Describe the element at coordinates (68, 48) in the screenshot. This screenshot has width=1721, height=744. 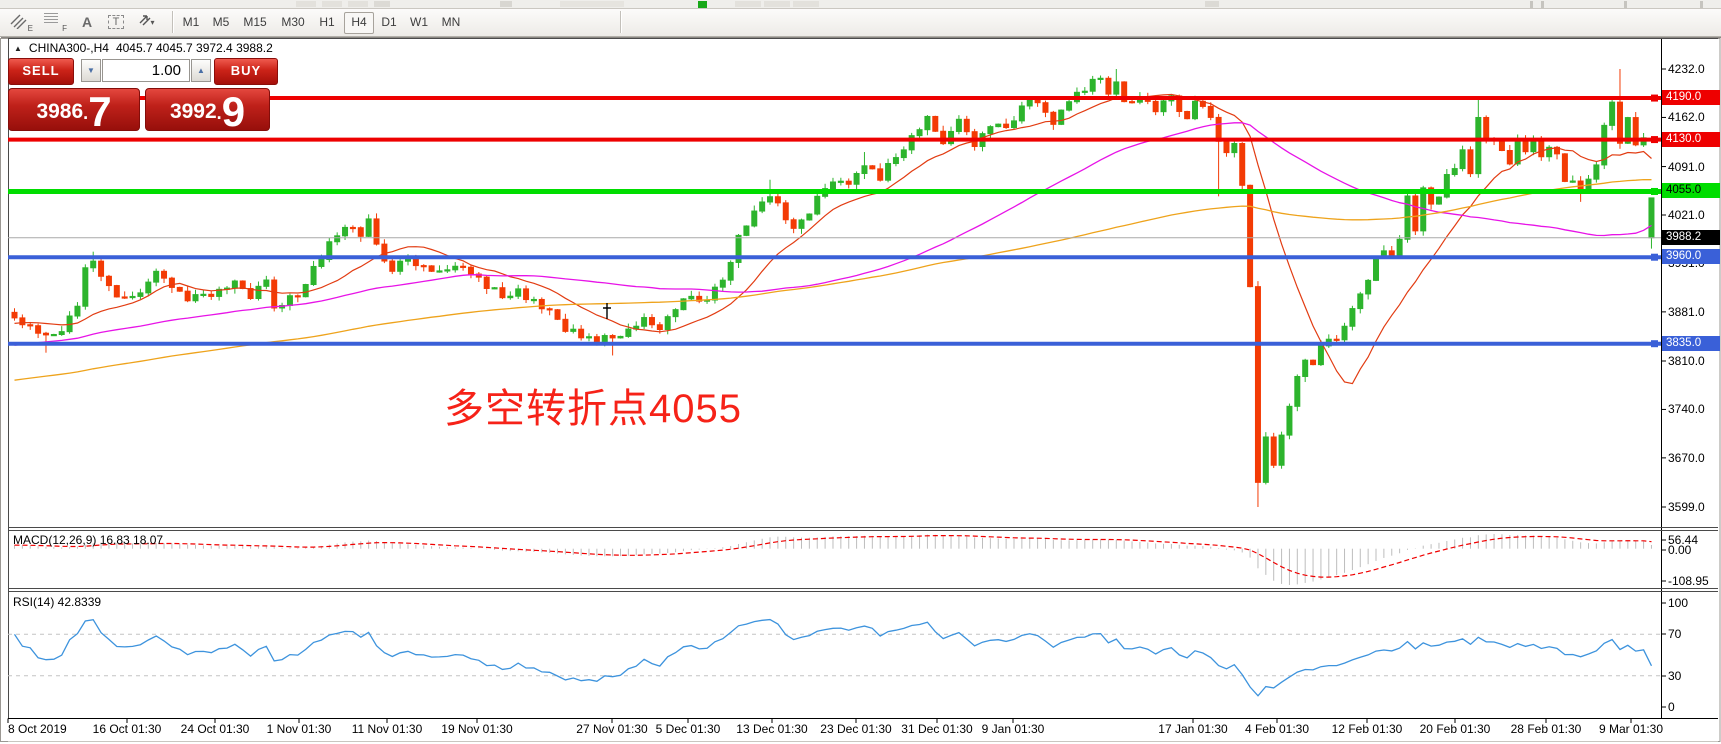
I see `symbol-label: CHINA300-,H4` at that location.